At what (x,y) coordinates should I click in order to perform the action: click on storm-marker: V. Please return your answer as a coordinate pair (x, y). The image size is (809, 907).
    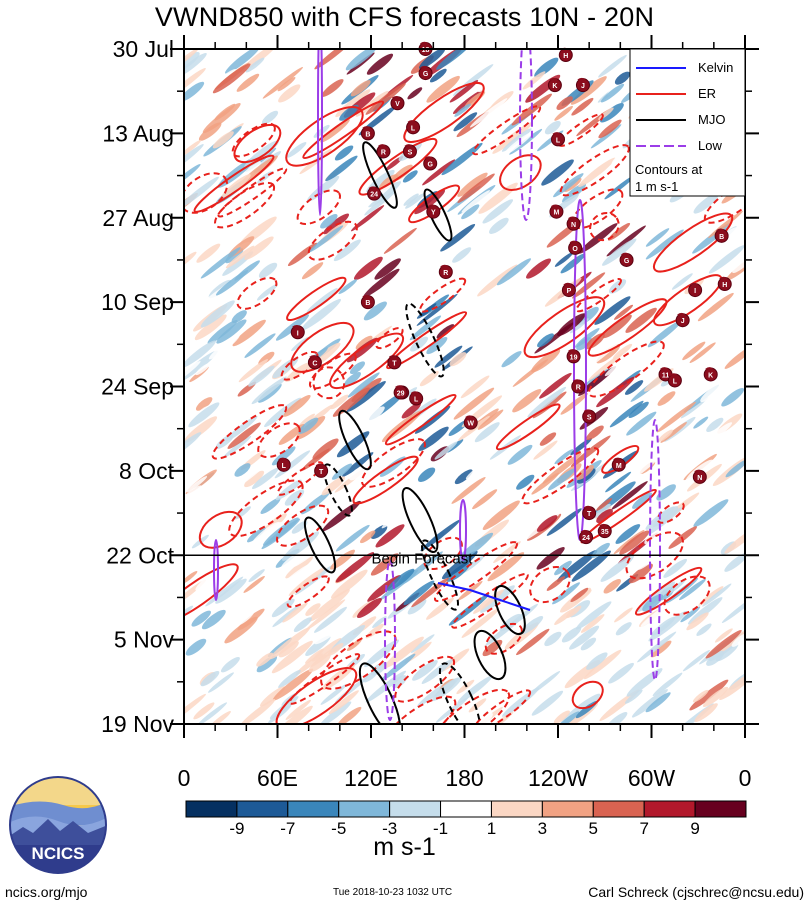
    Looking at the image, I should click on (397, 103).